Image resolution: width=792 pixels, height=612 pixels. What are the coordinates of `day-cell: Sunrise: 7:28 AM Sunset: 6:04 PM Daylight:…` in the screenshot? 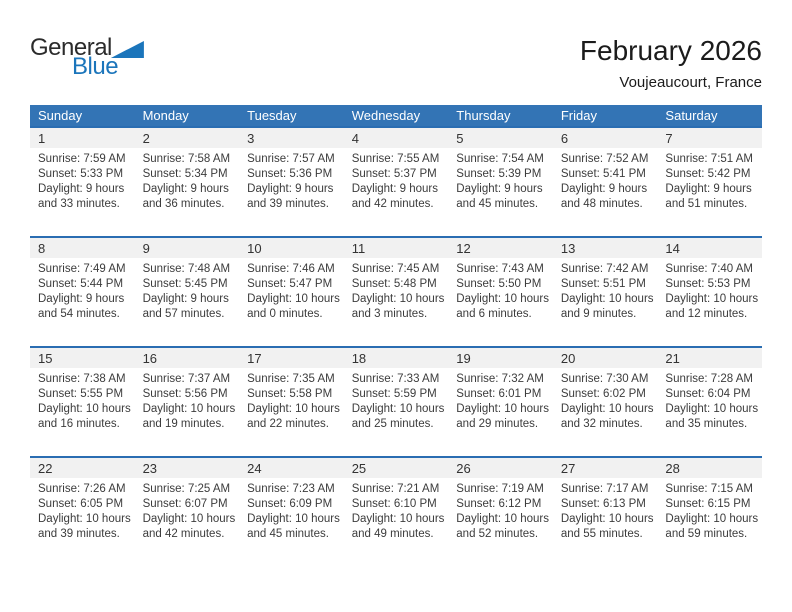 It's located at (709, 400).